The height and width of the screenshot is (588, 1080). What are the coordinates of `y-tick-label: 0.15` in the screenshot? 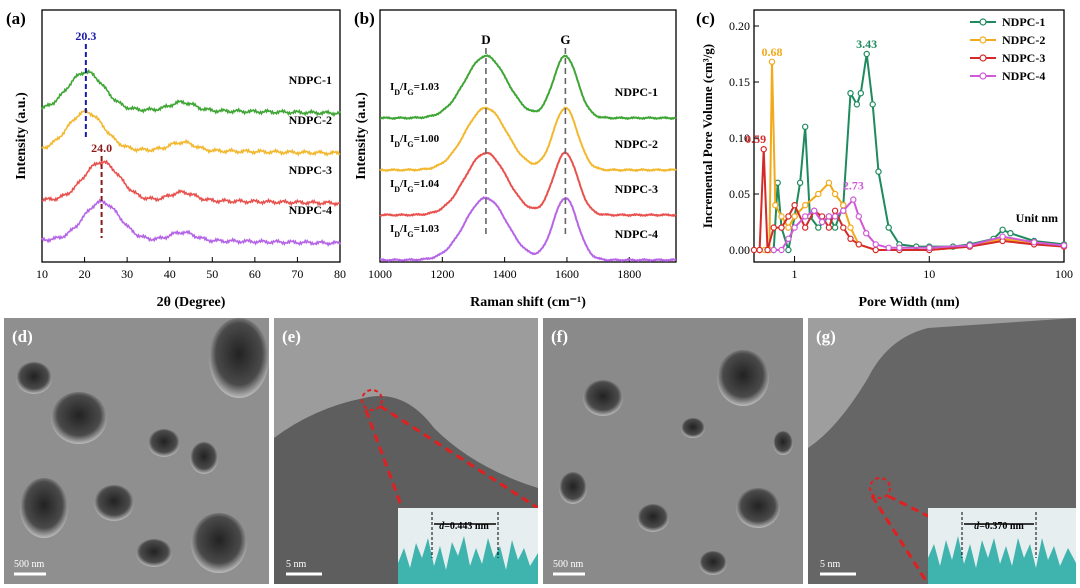 It's located at (739, 82).